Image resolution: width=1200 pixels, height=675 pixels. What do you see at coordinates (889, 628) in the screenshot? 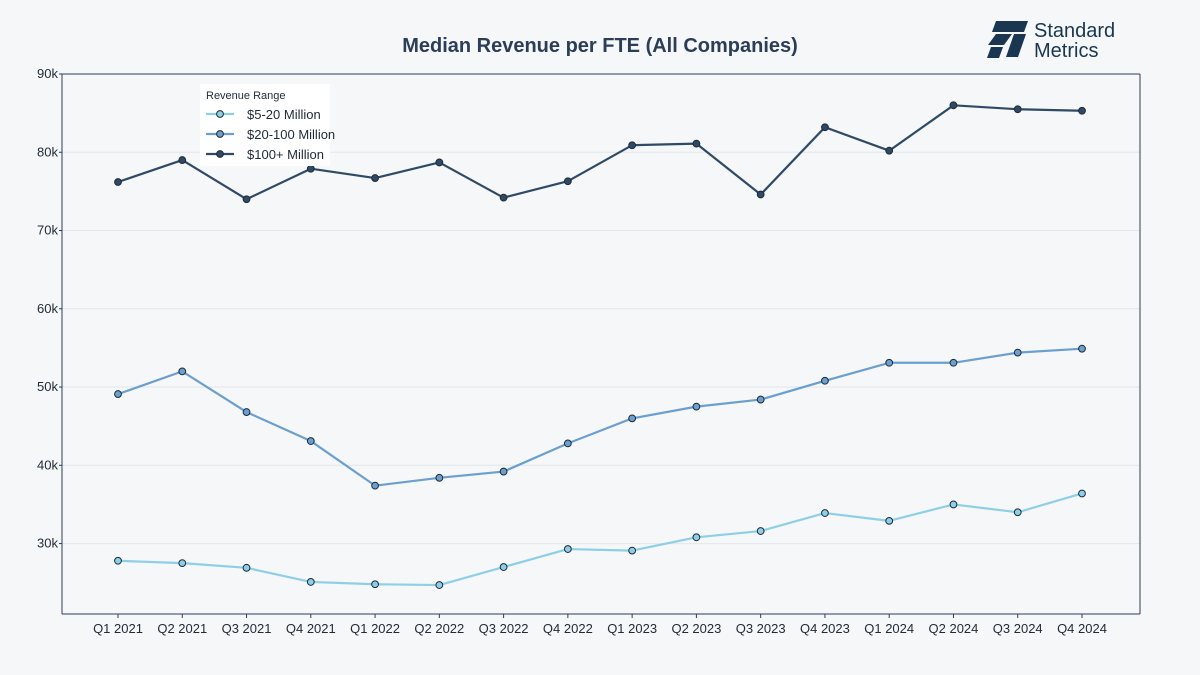
I see `x-tick-label: Q1 2024` at bounding box center [889, 628].